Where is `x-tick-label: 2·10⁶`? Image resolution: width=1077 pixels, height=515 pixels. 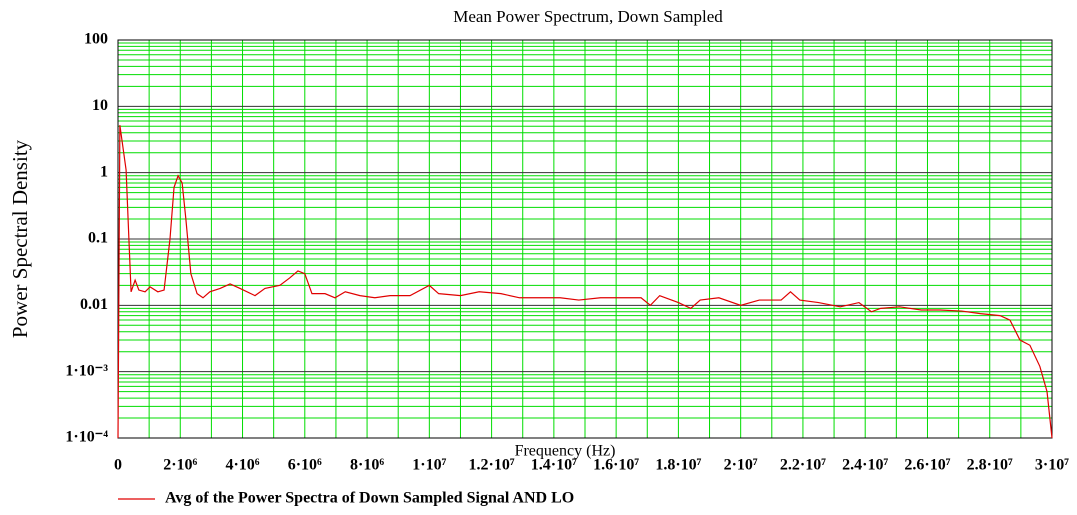 x-tick-label: 2·10⁶ is located at coordinates (180, 465).